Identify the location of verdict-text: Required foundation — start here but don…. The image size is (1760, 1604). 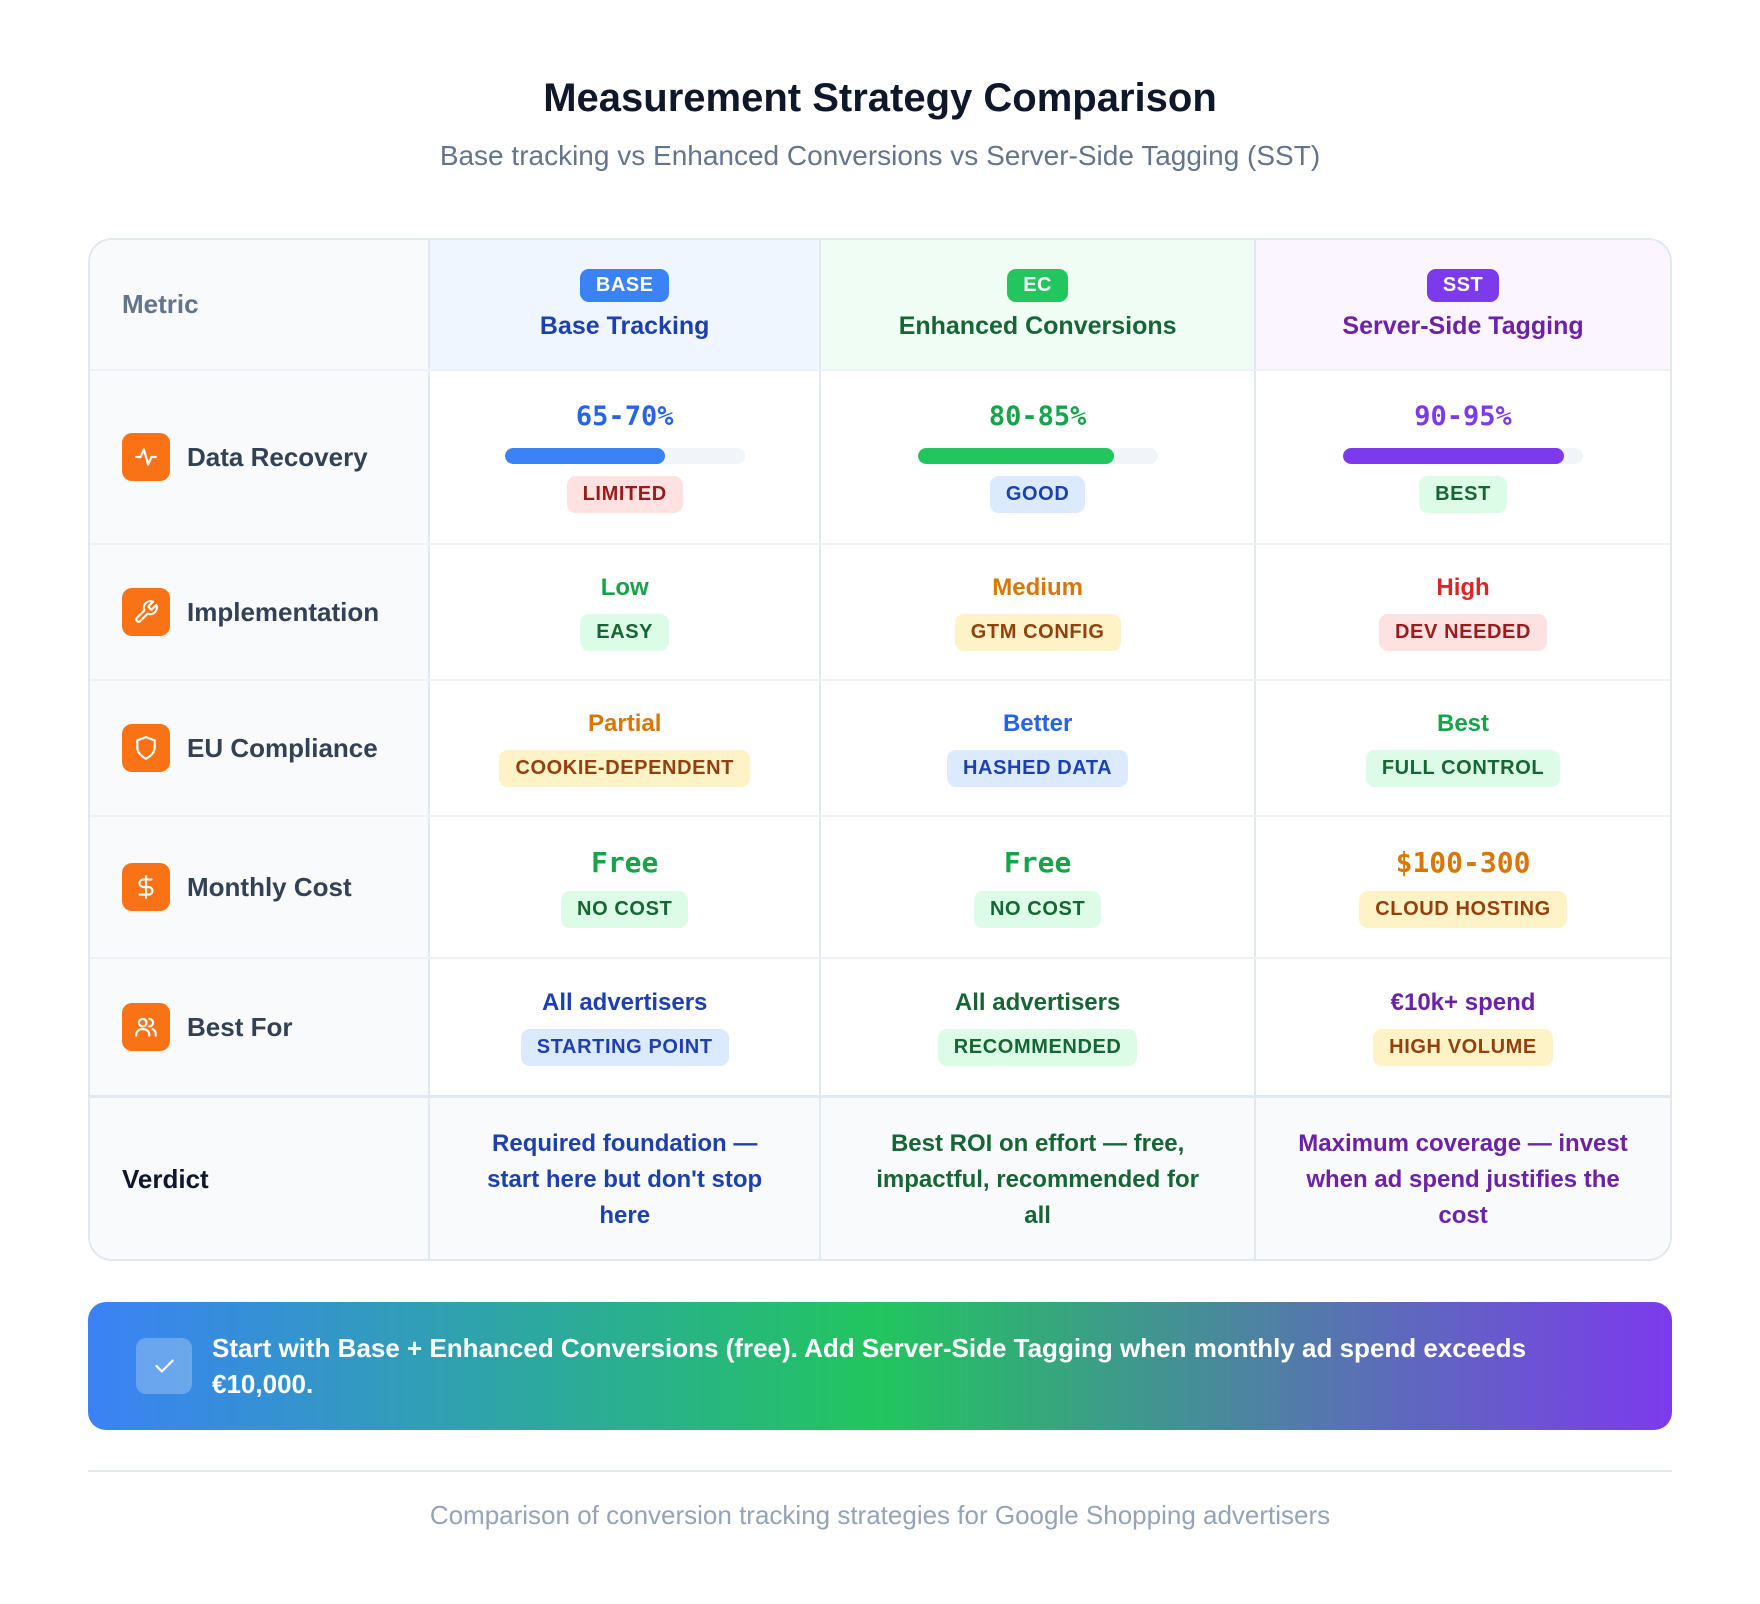
(625, 1179).